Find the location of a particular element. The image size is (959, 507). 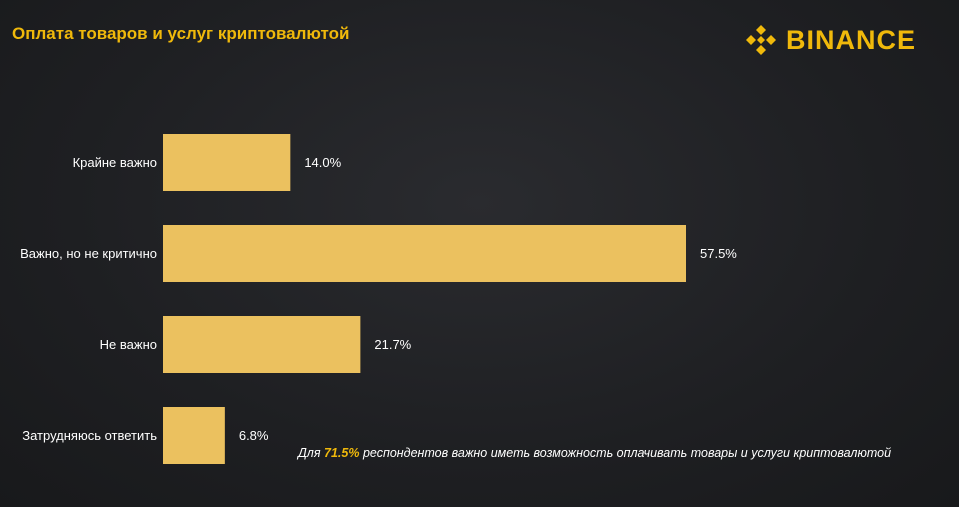

value-label-4: 6.8% is located at coordinates (254, 435).